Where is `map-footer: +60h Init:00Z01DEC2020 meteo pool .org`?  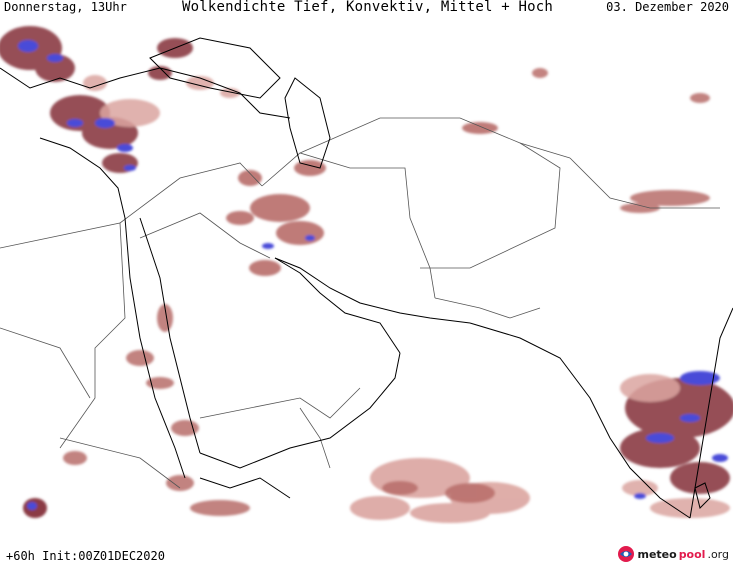
map-footer: +60h Init:00Z01DEC2020 meteo pool .org is located at coordinates (366, 545).